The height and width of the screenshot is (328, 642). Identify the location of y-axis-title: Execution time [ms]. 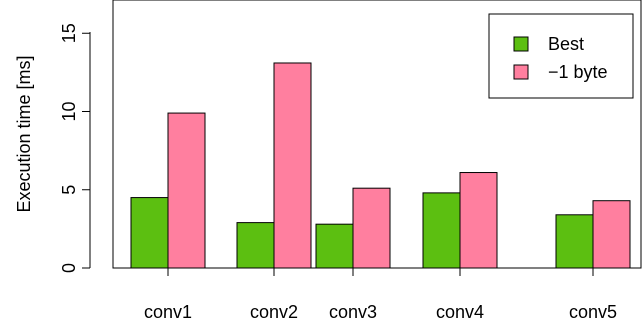
(24, 133).